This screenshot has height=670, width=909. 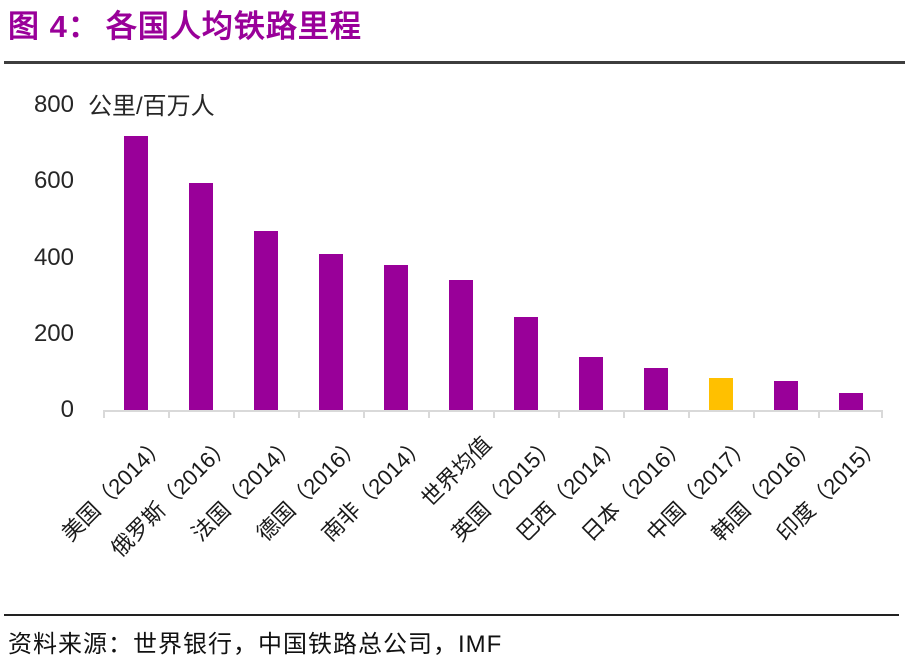 What do you see at coordinates (151, 106) in the screenshot?
I see `y-axis-unit-label: 公里/百万人` at bounding box center [151, 106].